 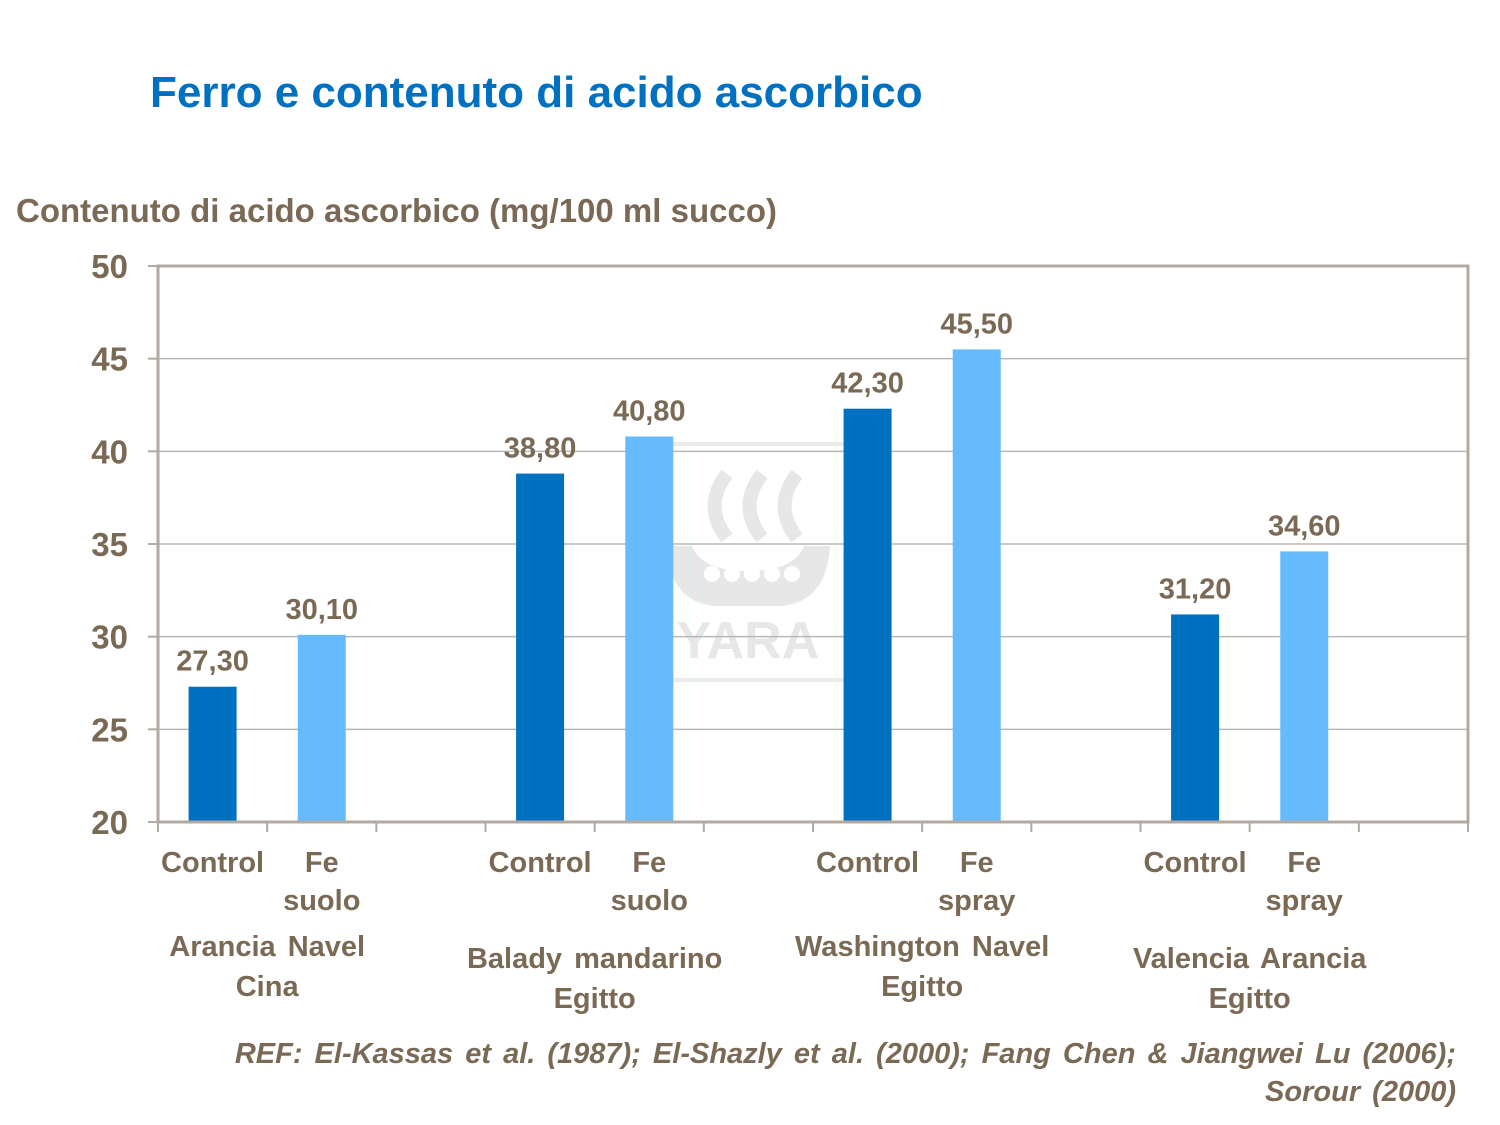 I want to click on data-label: 40,80, so click(x=649, y=412).